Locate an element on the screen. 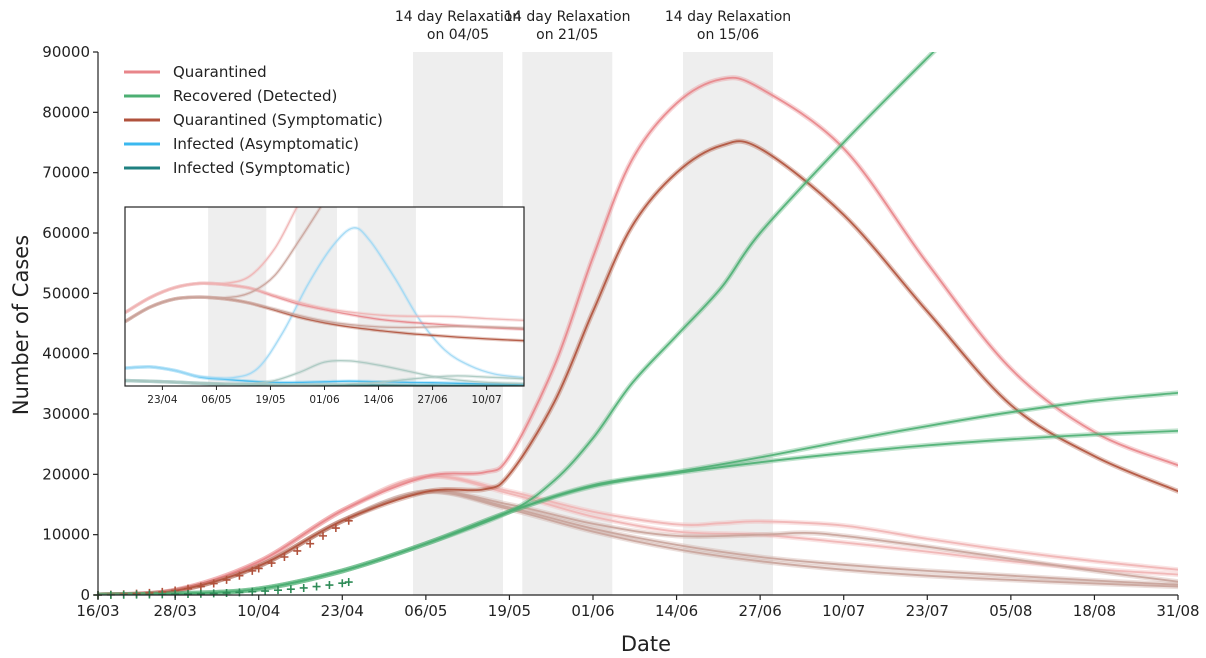 Image resolution: width=1206 pixels, height=658 pixels. x-tick-label: 19/05 is located at coordinates (509, 611).